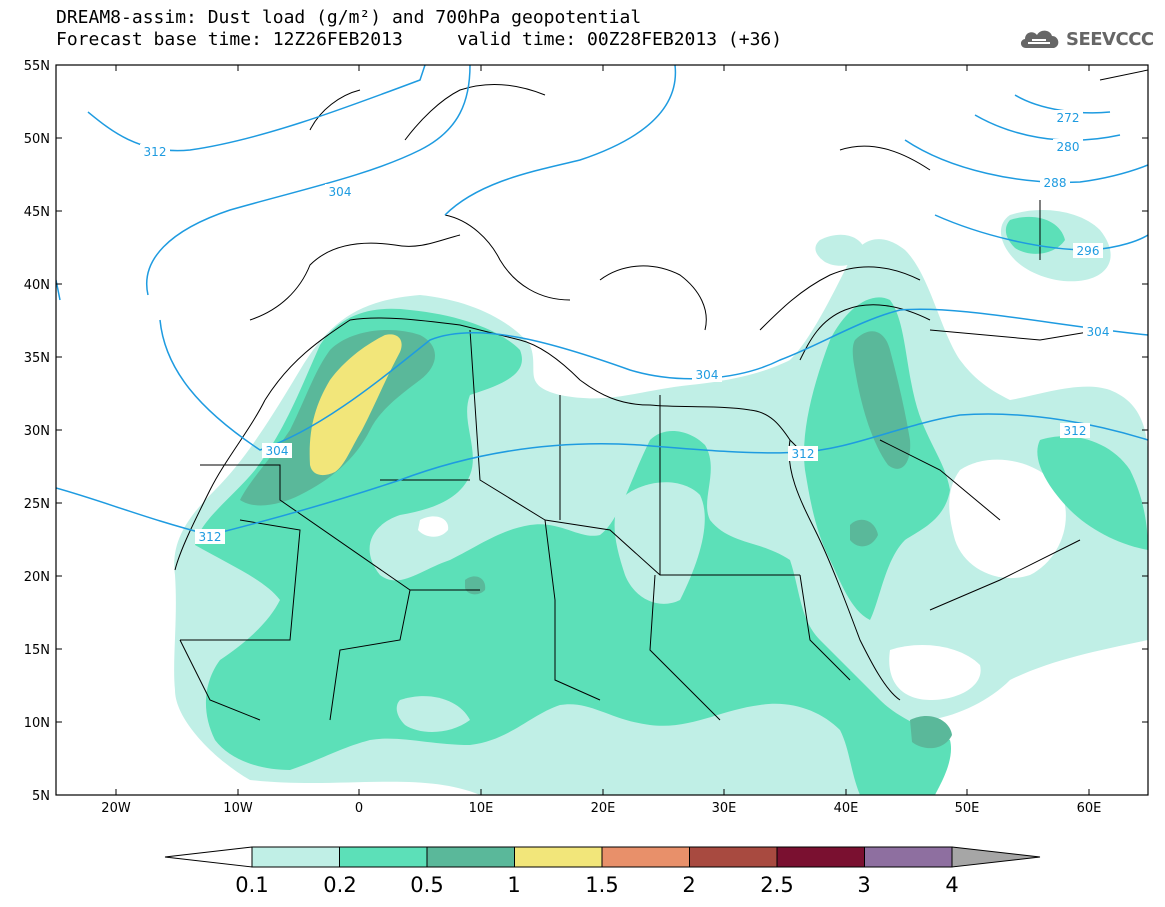  I want to click on cloud-icon, so click(1039, 39).